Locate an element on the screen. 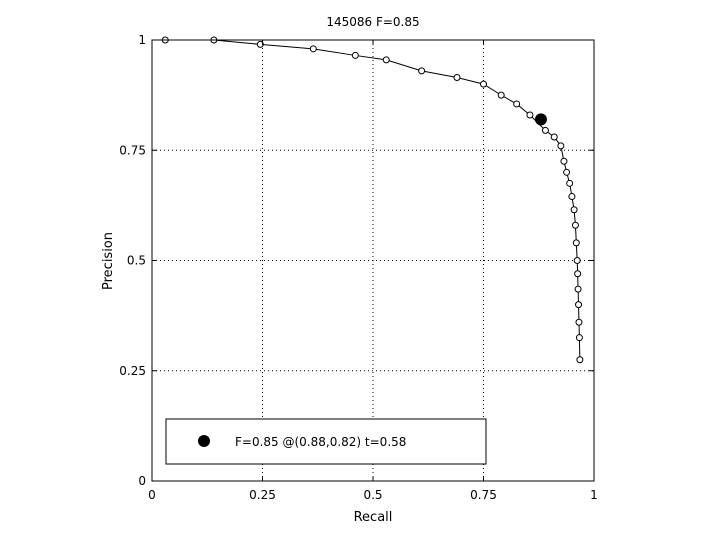 The image size is (720, 540). legend-box is located at coordinates (326, 441).